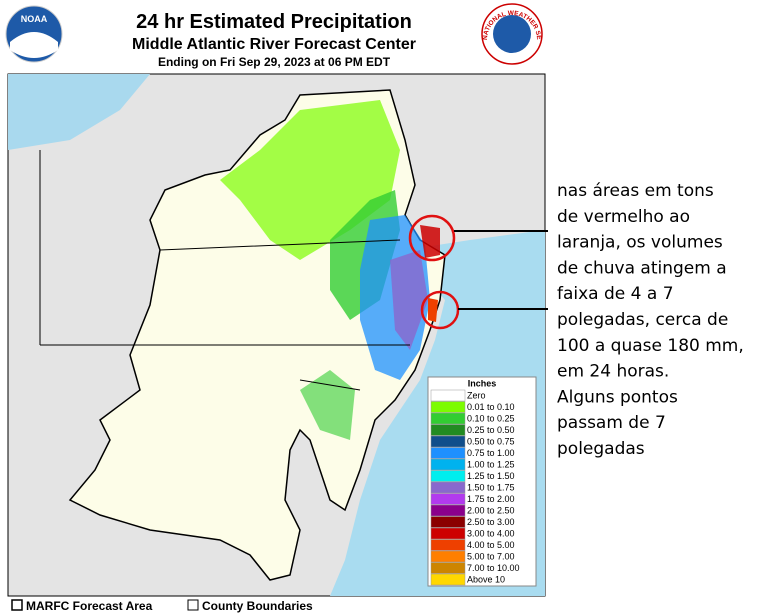  What do you see at coordinates (491, 430) in the screenshot?
I see `legend-label: 0.25 to 0.50` at bounding box center [491, 430].